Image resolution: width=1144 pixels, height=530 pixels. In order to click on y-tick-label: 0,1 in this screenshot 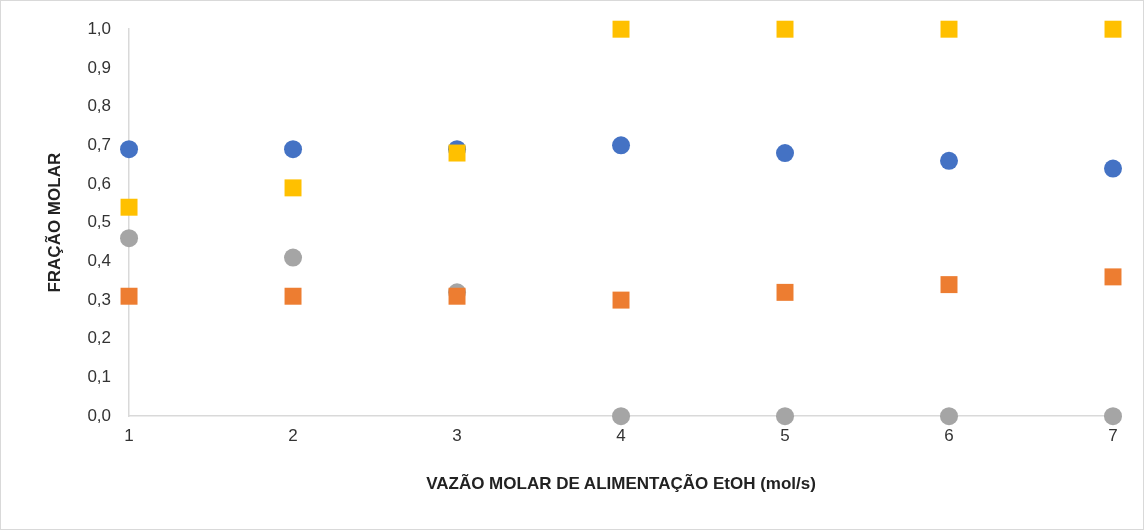, I will do `click(99, 377)`.